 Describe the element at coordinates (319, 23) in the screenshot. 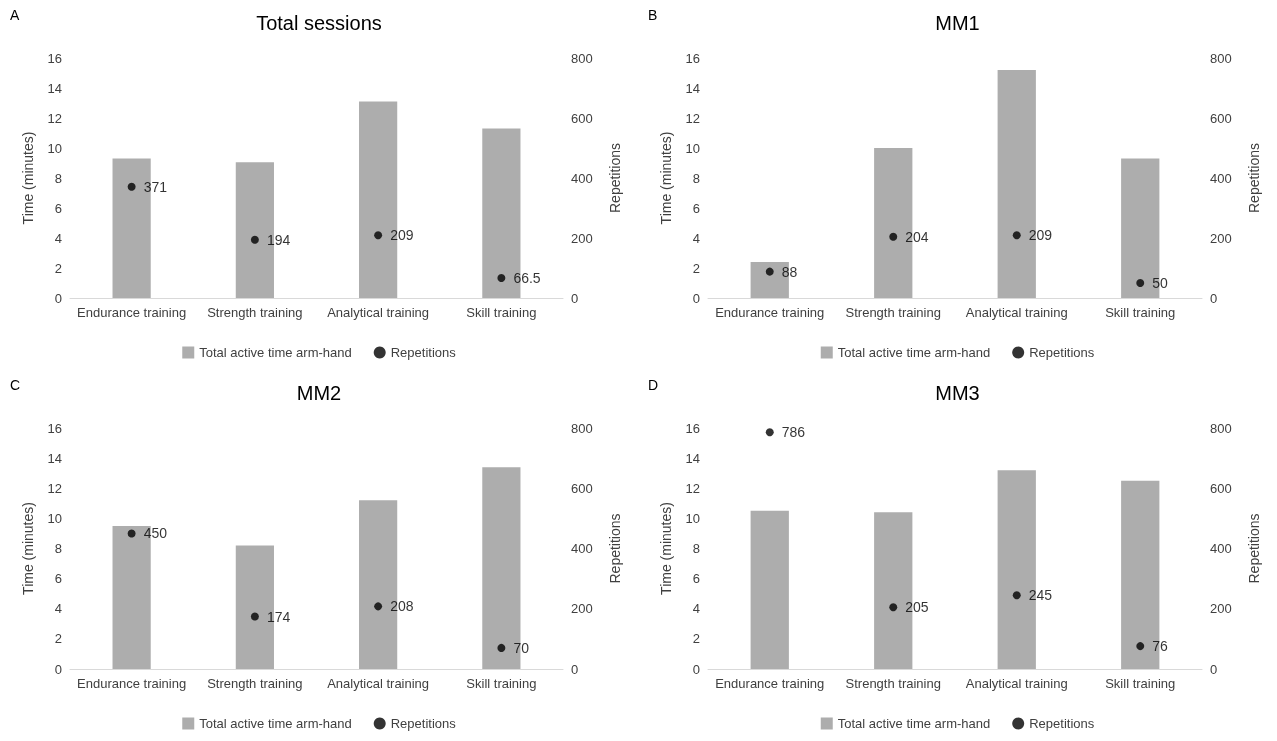

I see `chart-title: Total sessions` at that location.